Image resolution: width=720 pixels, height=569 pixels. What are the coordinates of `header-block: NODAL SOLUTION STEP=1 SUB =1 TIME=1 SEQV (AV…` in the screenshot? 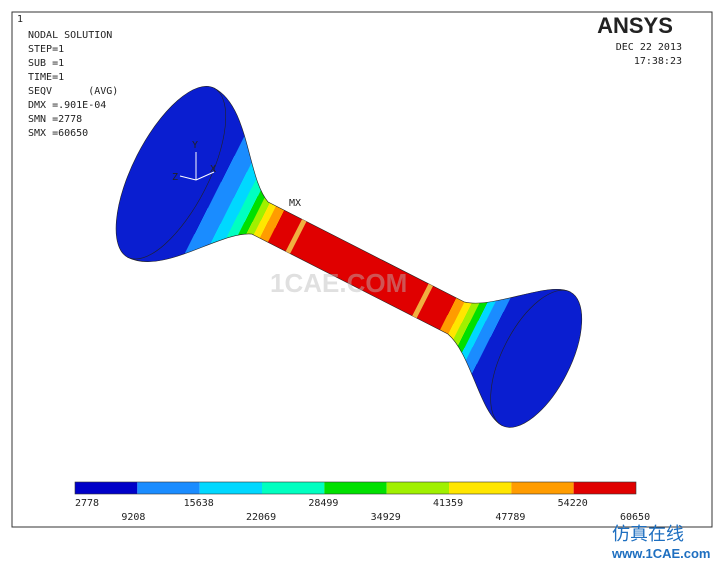 It's located at (73, 84).